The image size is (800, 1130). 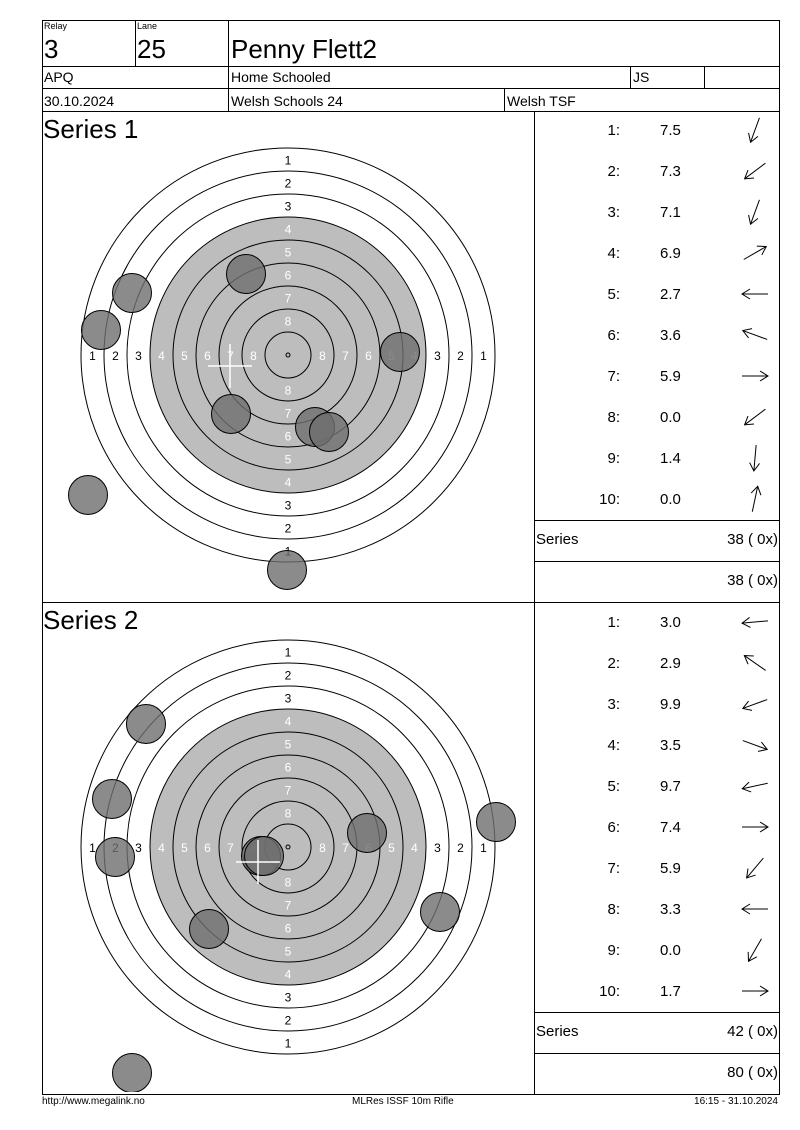 I want to click on shot-score: 3.0, so click(x=670, y=622).